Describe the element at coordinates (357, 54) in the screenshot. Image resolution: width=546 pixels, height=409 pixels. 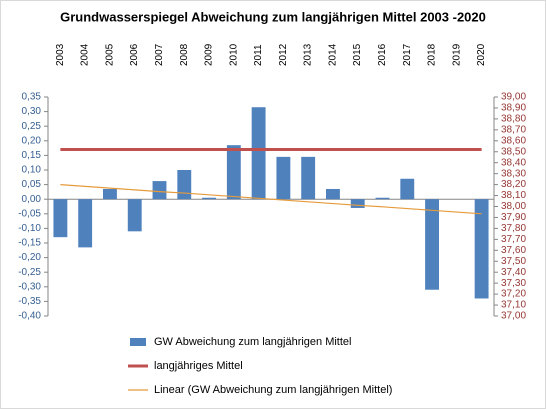
I see `x-tick-label: 2015` at that location.